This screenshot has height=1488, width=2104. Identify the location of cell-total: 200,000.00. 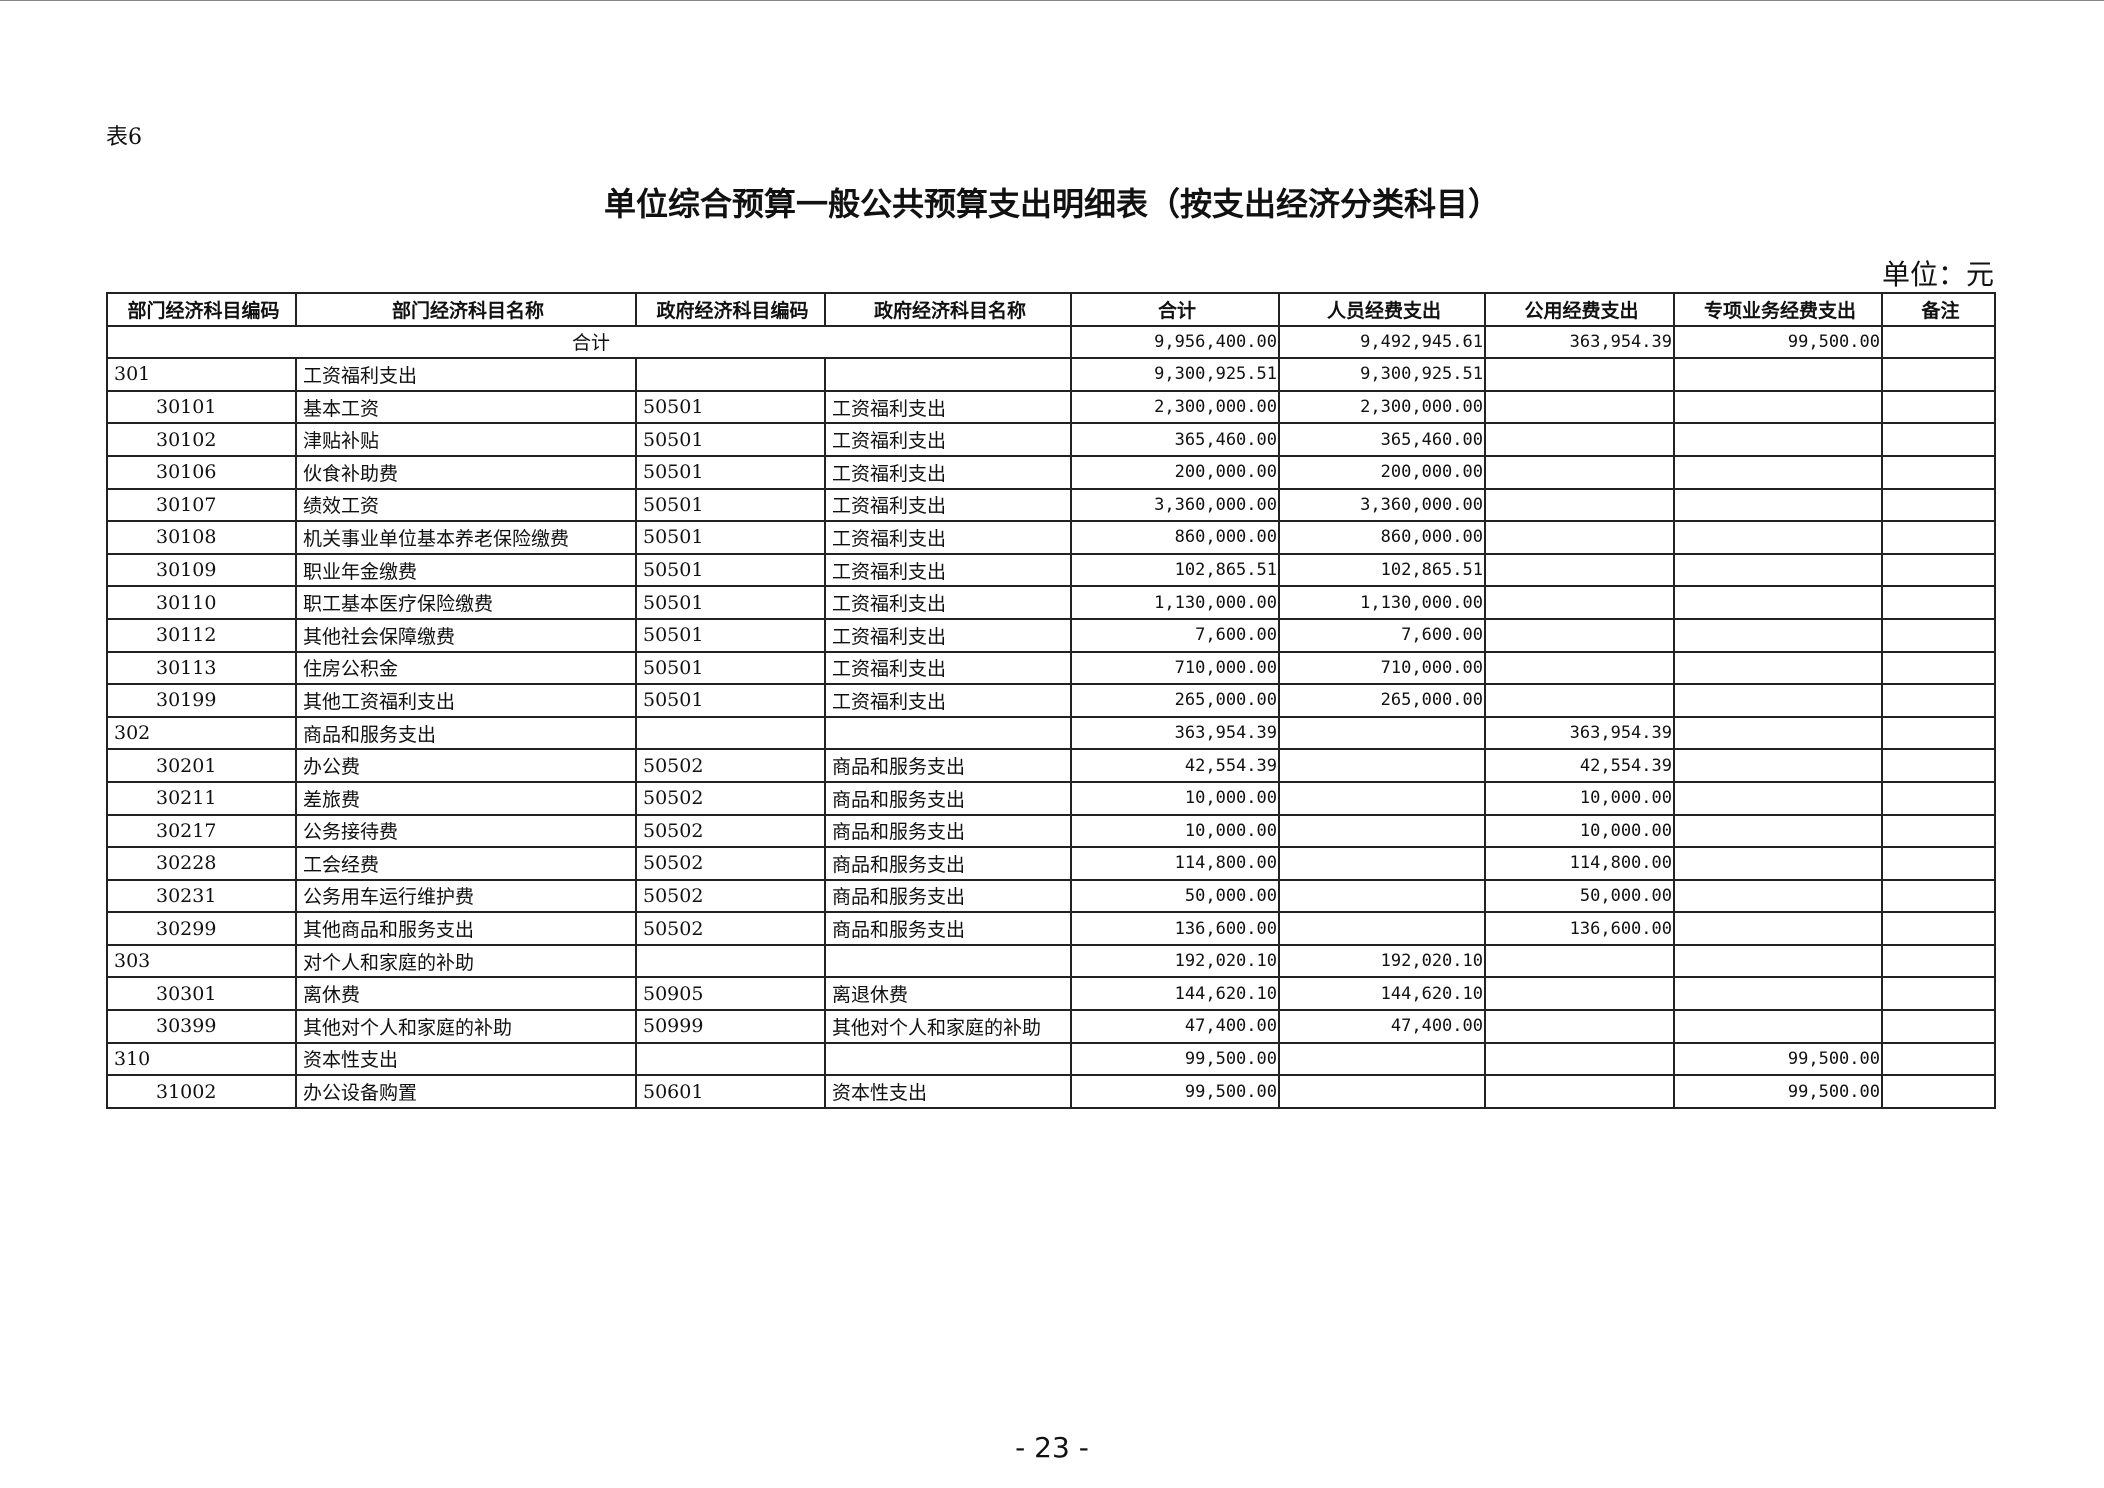
(1175, 472).